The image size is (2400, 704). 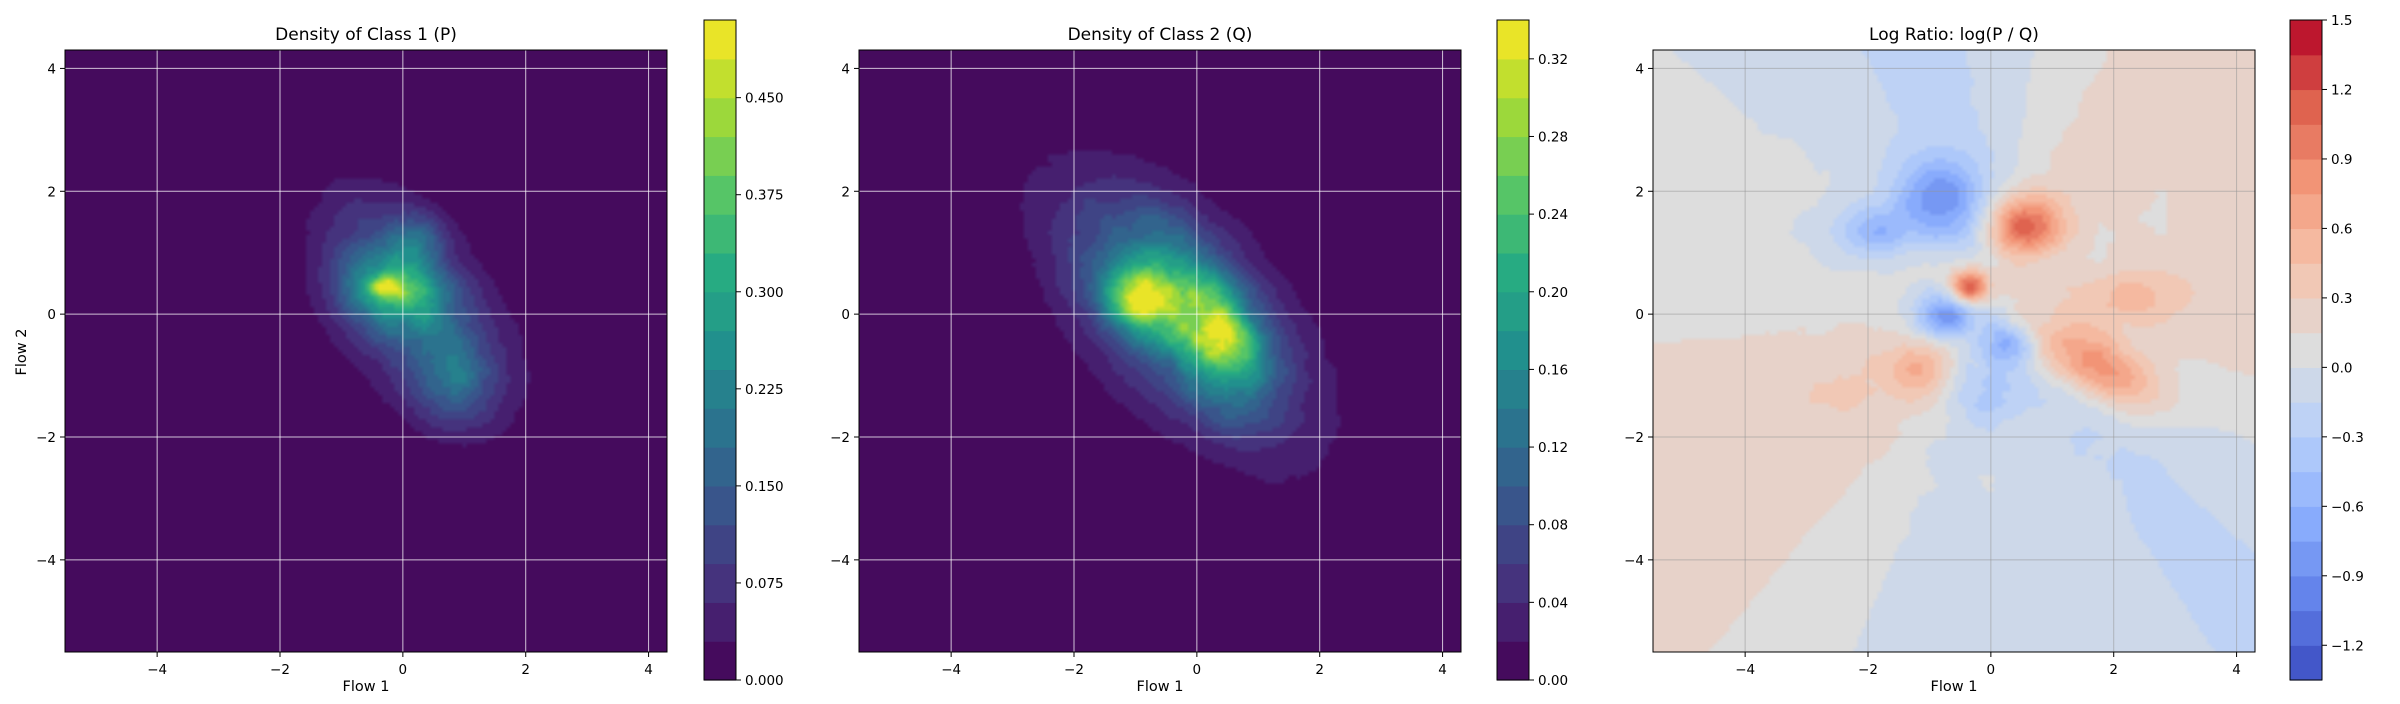 I want to click on x-tick-label: 0, so click(x=1197, y=670).